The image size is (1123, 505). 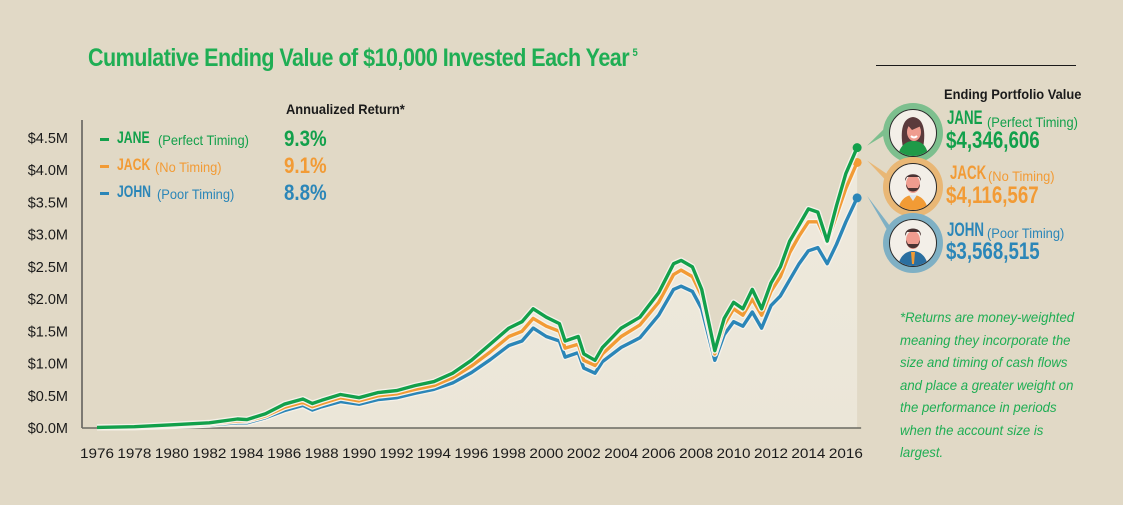 What do you see at coordinates (471, 453) in the screenshot?
I see `x-tick-label: 1996` at bounding box center [471, 453].